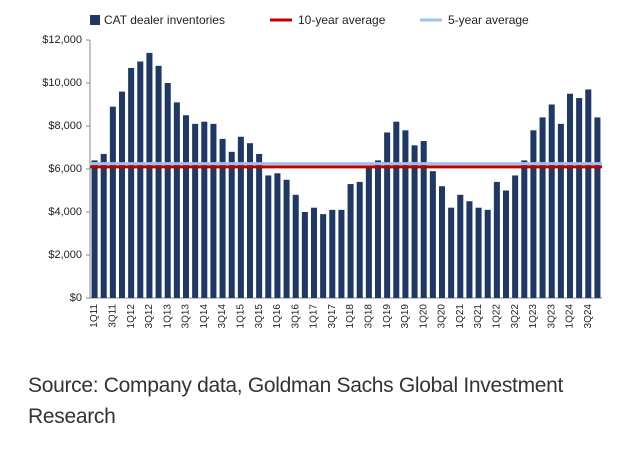 This screenshot has width=620, height=458. I want to click on x-tick-label: 1Q17, so click(314, 316).